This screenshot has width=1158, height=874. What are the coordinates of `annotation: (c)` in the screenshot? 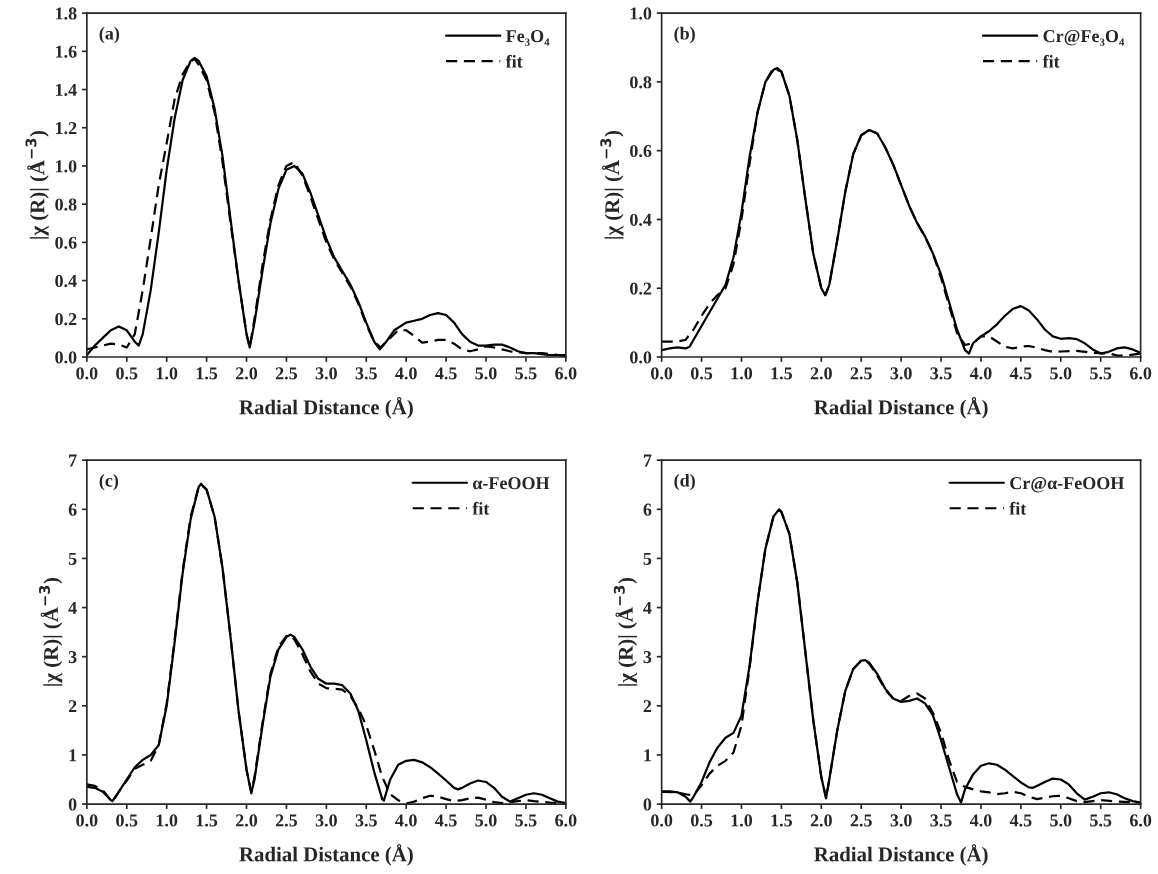 It's located at (109, 482).